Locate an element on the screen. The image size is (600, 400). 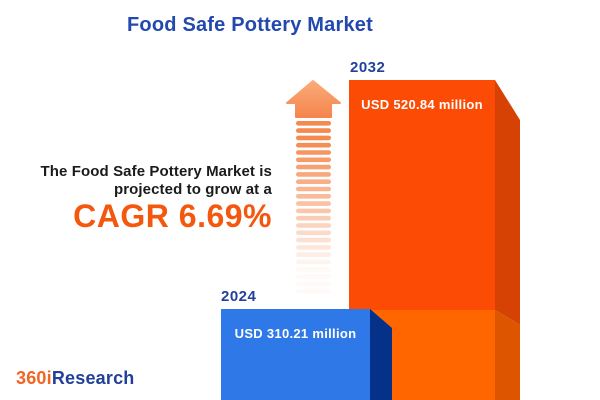
bar-2032-value-label: USD 520.84 million is located at coordinates (422, 104).